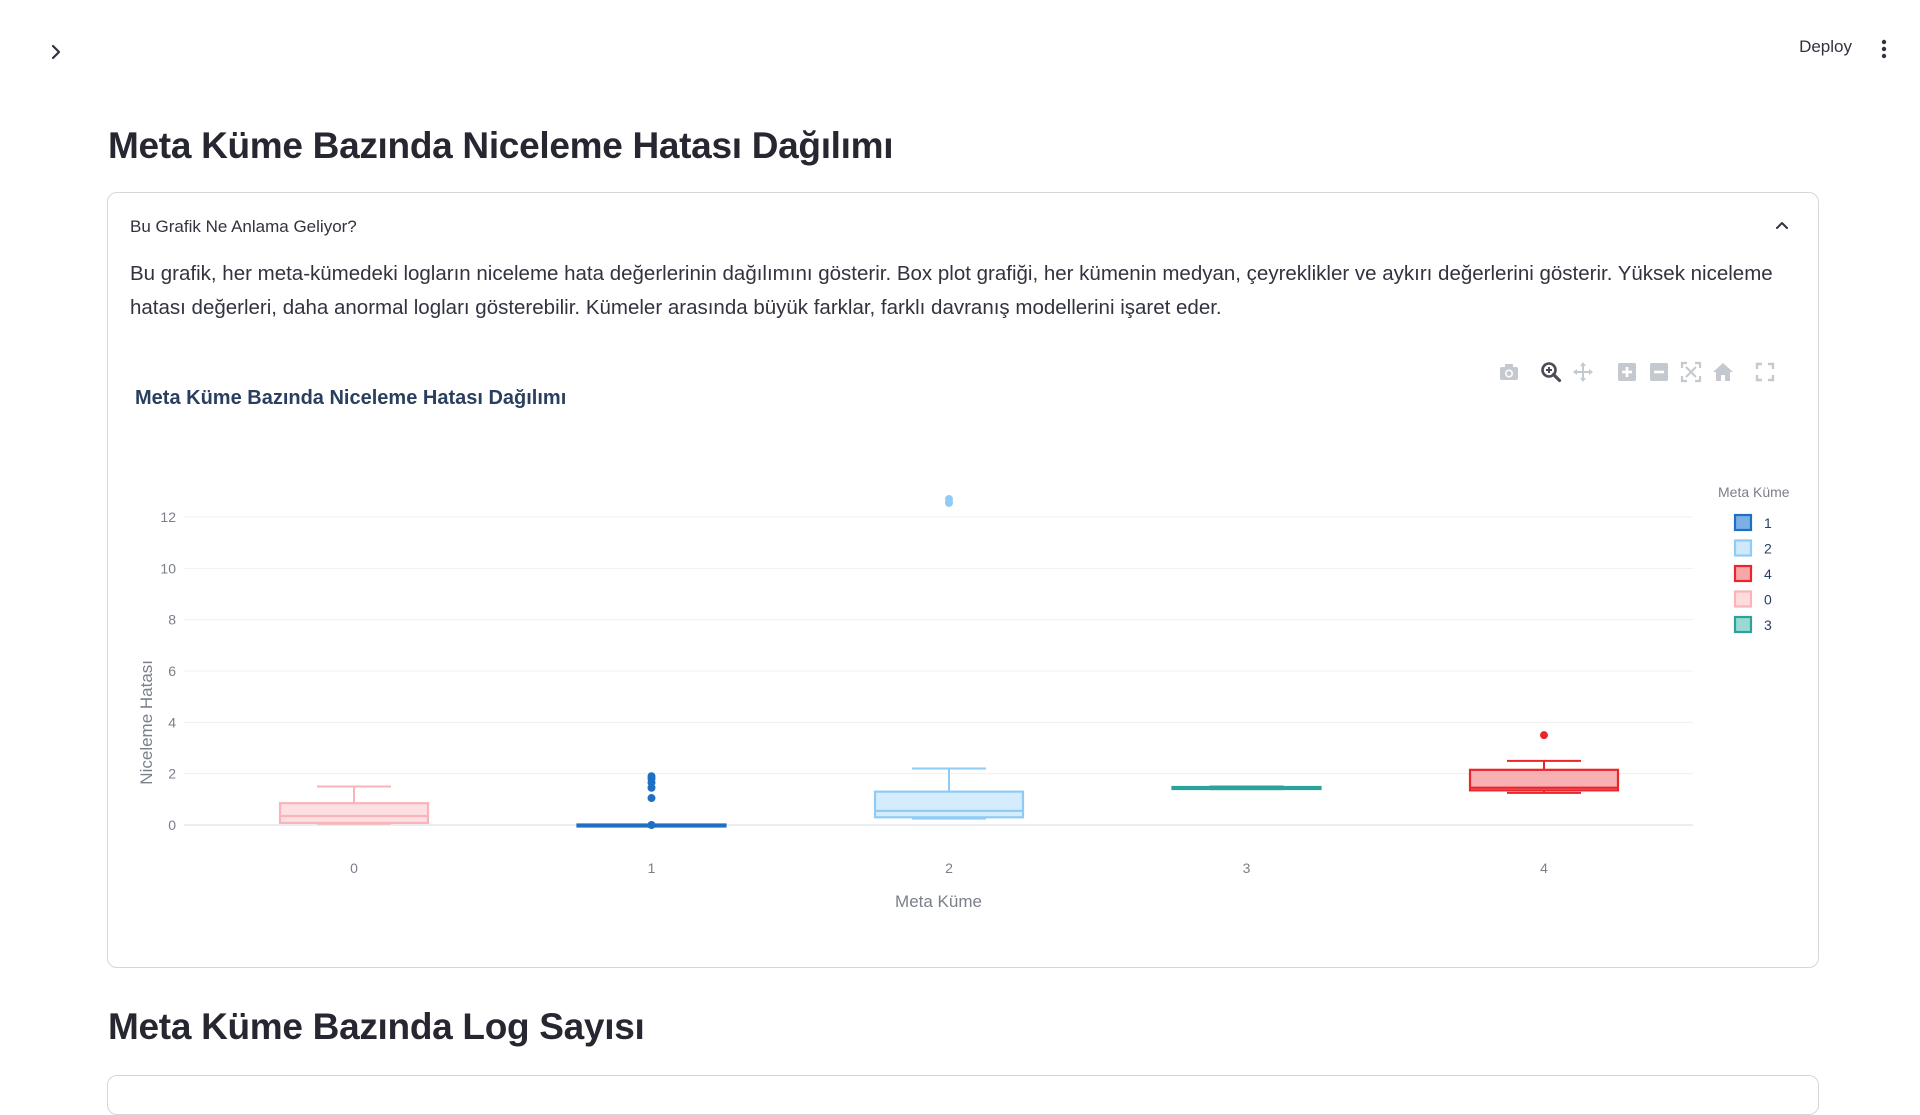 The image size is (1920, 1115). Describe the element at coordinates (168, 517) in the screenshot. I see `y-tick-label: 12` at that location.